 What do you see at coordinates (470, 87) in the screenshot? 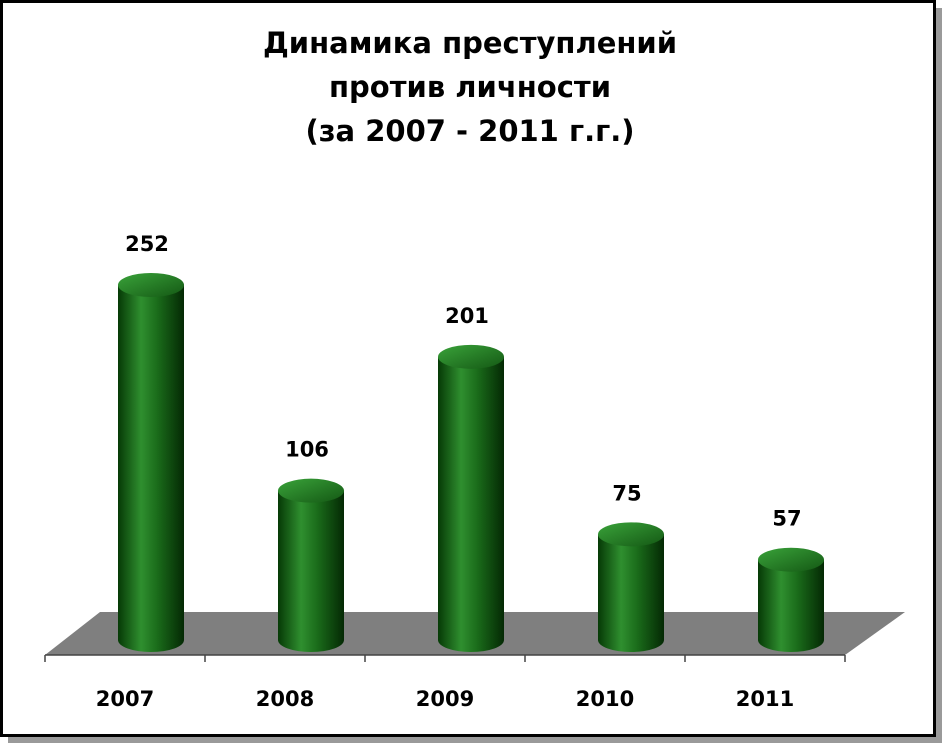
I see `chart-title: против личности` at bounding box center [470, 87].